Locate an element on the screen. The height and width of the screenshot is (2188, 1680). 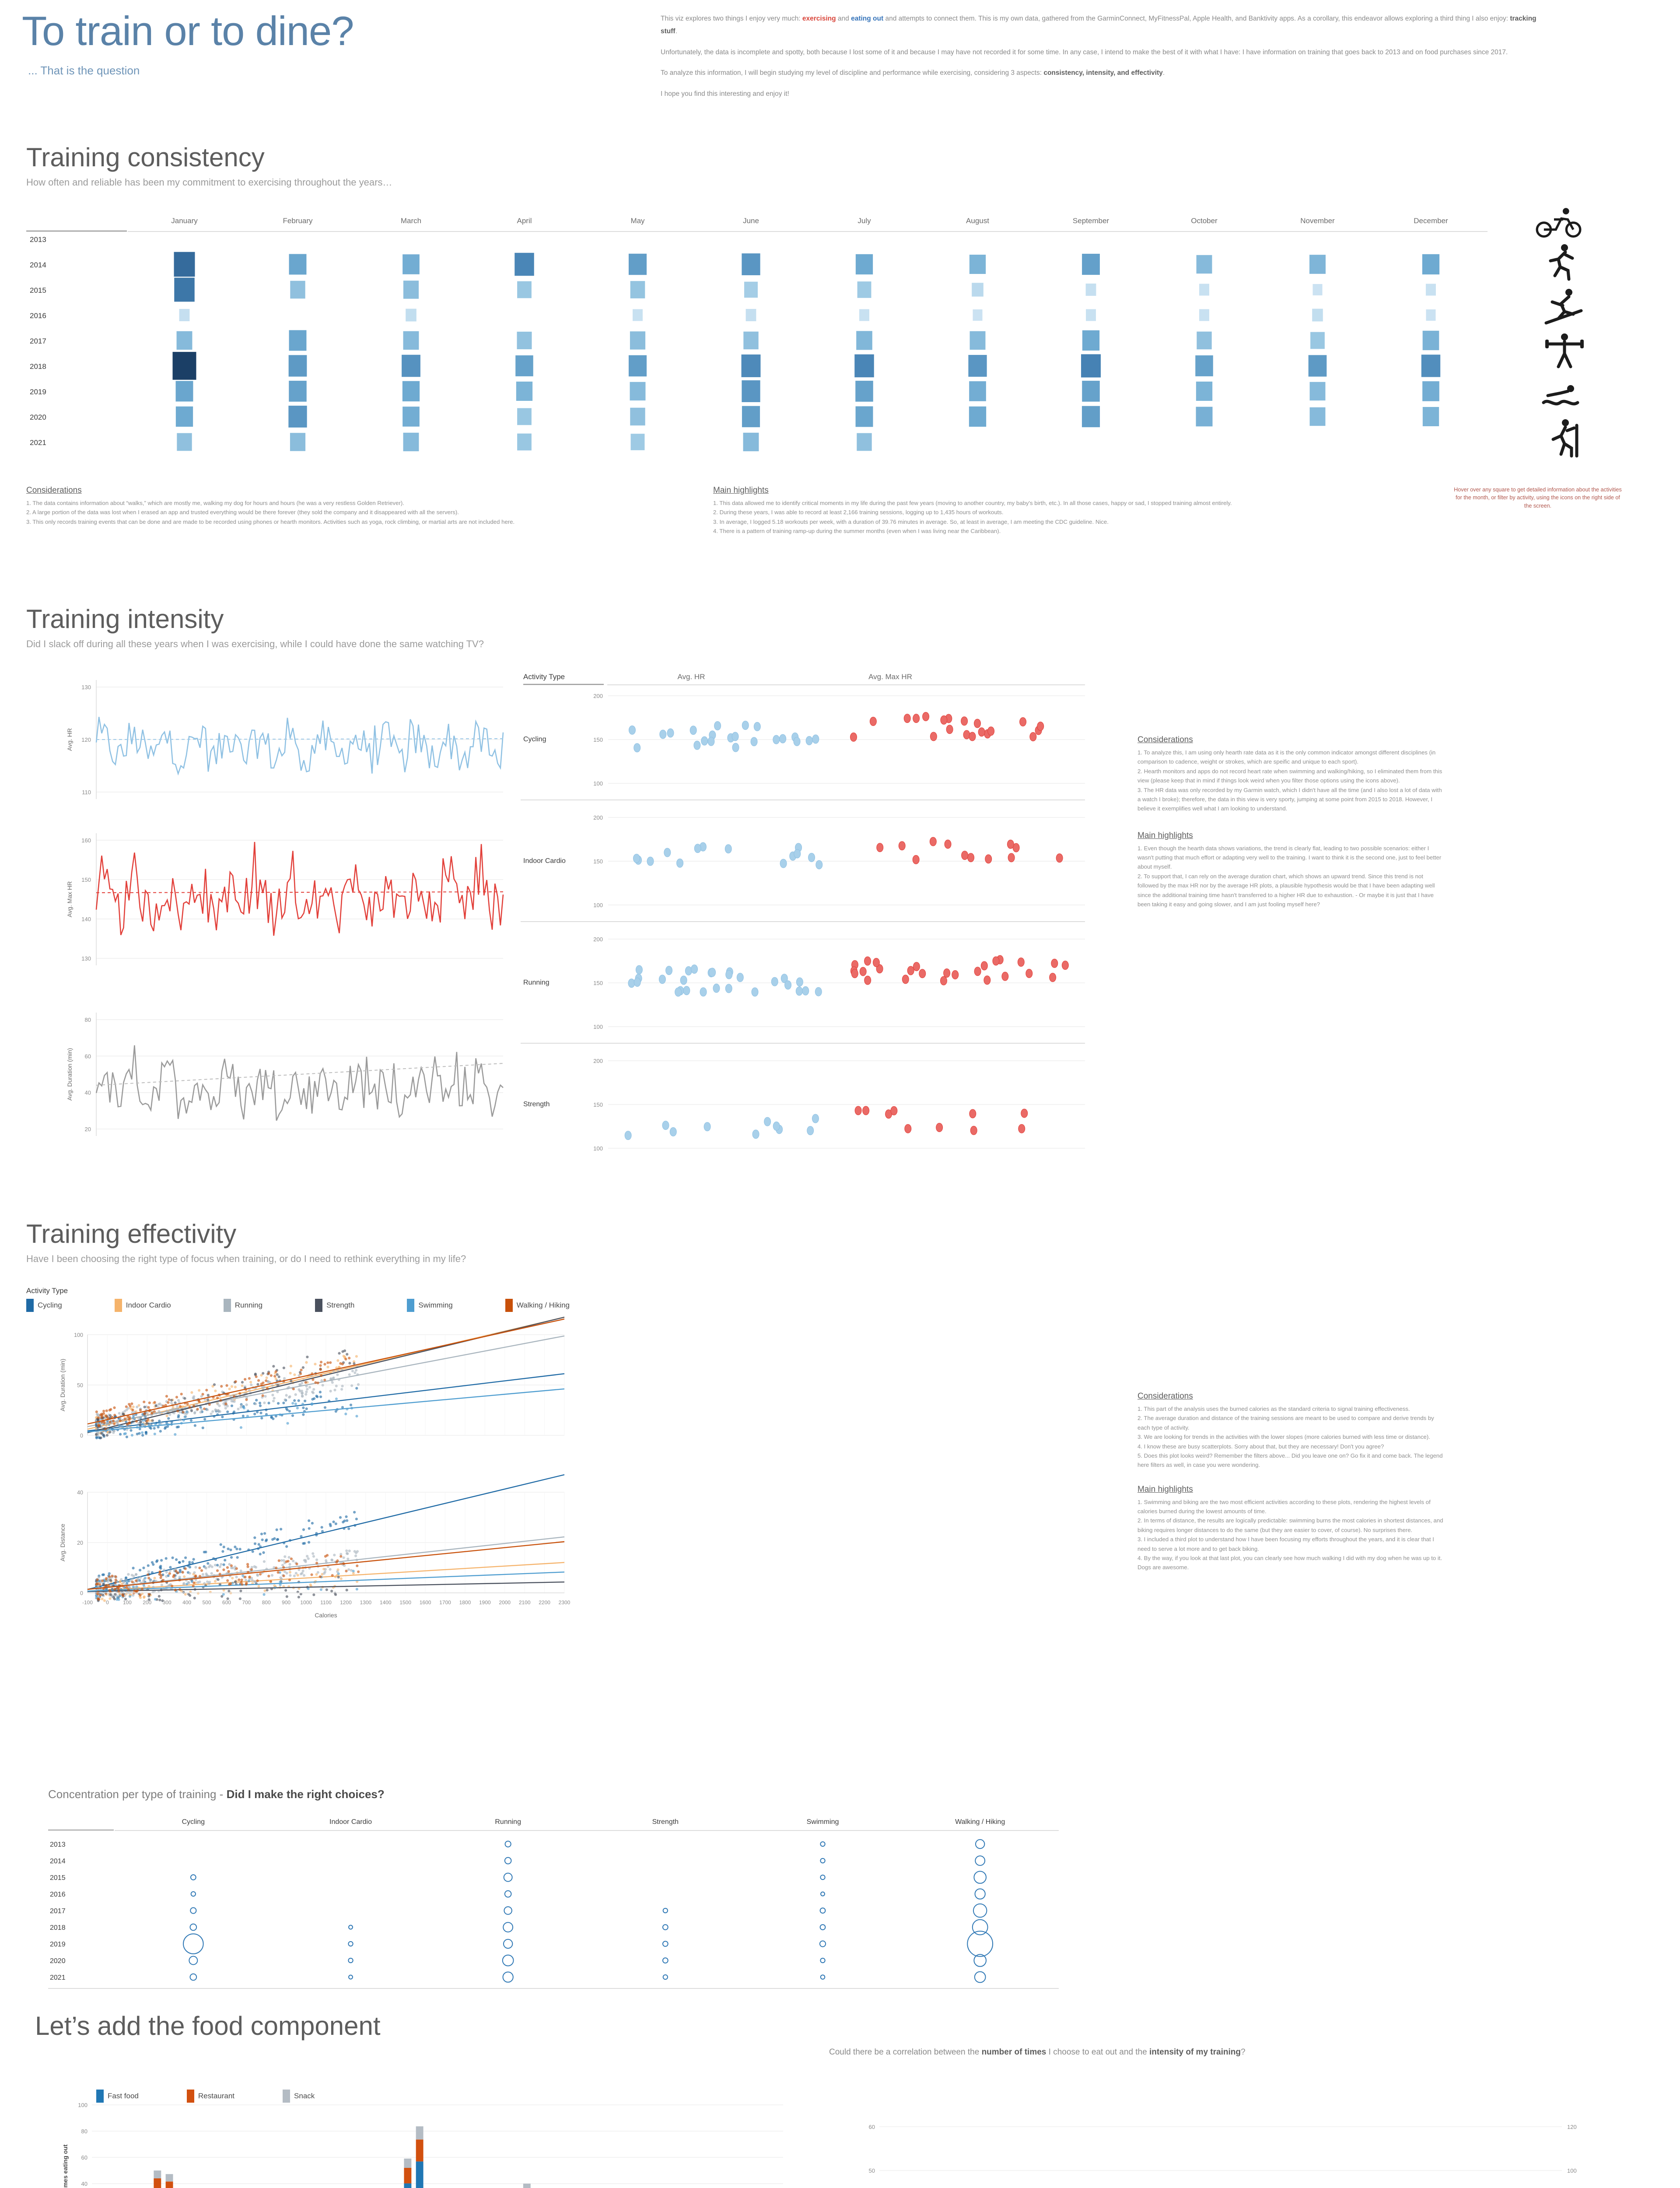
food-legend: Fast food Restaurant Snack is located at coordinates (205, 2096).